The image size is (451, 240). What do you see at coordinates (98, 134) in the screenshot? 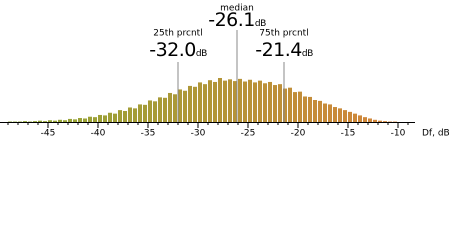
I see `x-tick-label: -40` at bounding box center [98, 134].